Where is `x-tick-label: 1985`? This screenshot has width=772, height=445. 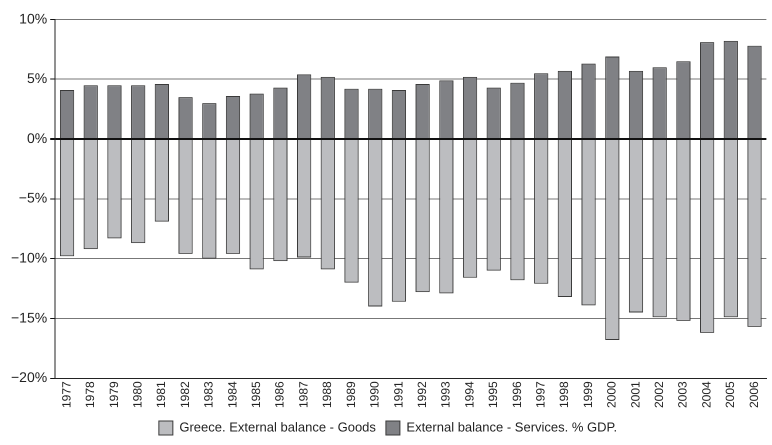 x-tick-label: 1985 is located at coordinates (256, 394).